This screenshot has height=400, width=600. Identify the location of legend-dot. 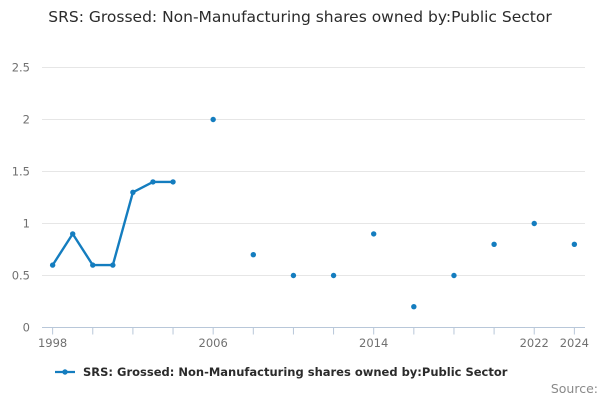
(65, 372).